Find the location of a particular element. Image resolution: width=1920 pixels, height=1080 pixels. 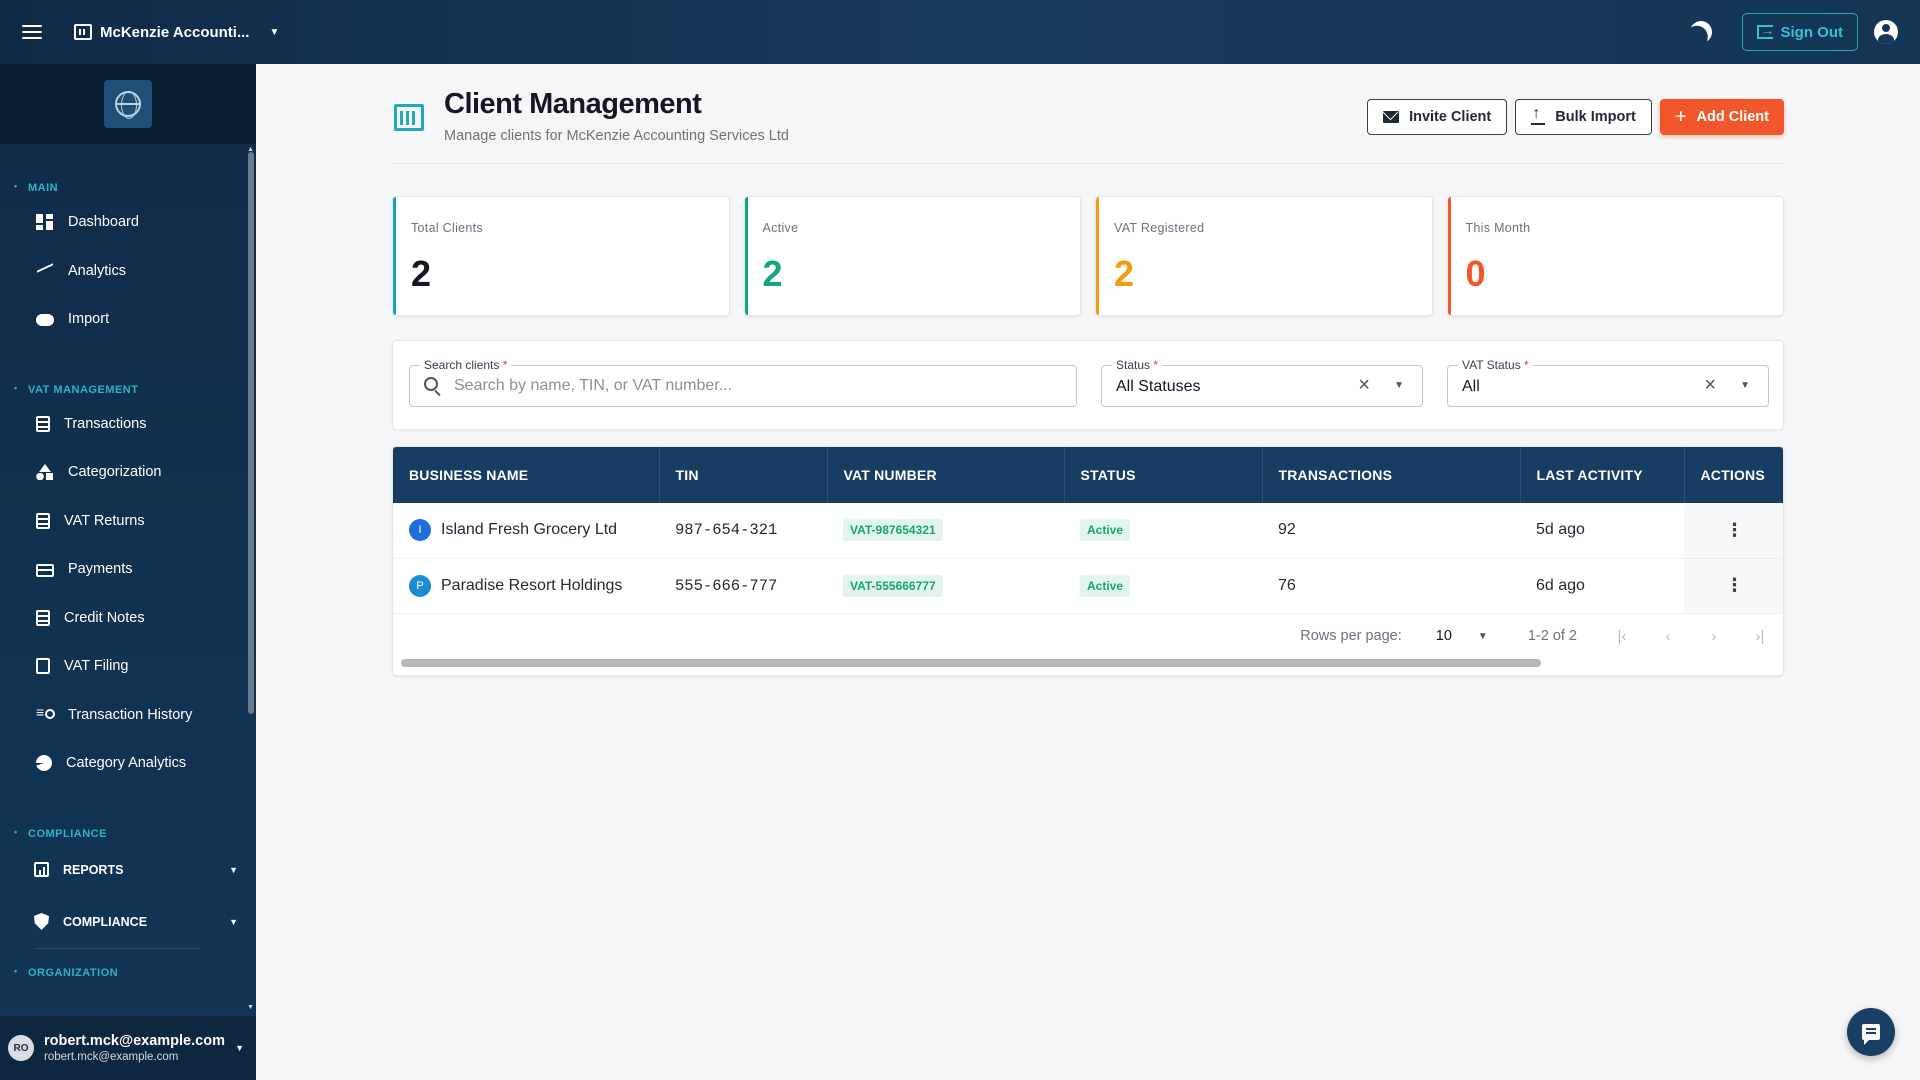

stat-label: Total Clients is located at coordinates (447, 228).